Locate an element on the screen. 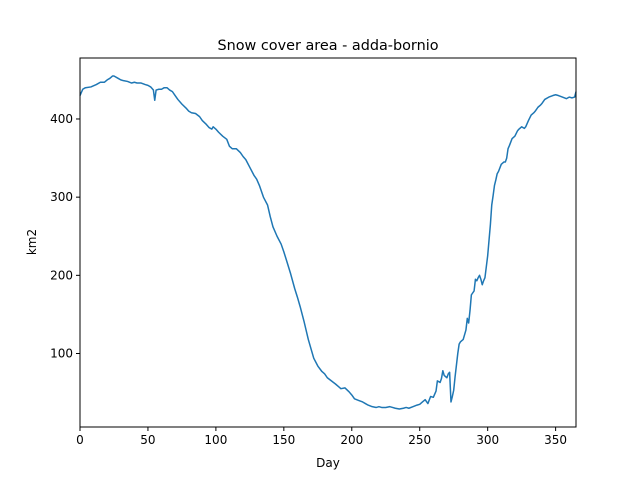 This screenshot has width=640, height=480. x-tick-label: 0 is located at coordinates (80, 440).